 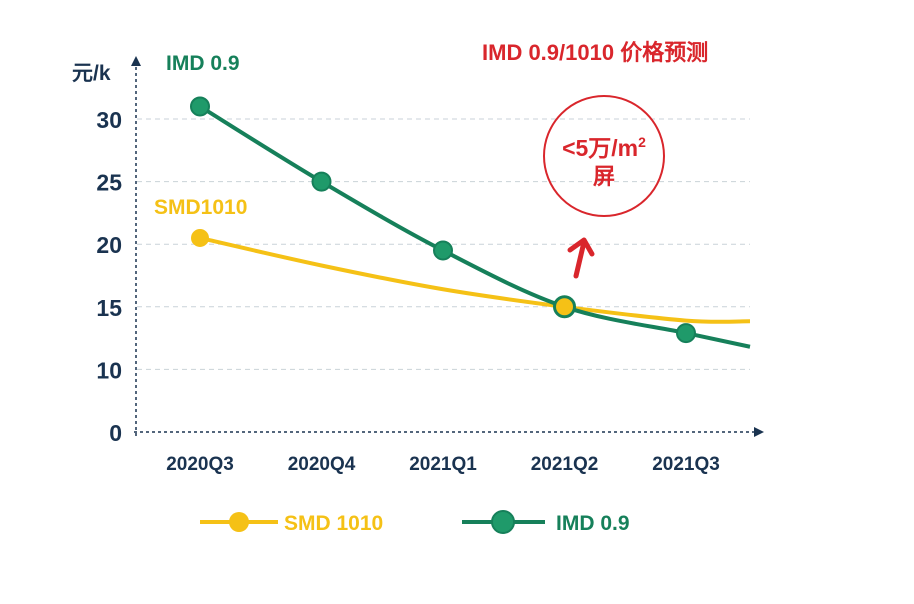 I want to click on y-tick-label: 0, so click(x=115, y=433).